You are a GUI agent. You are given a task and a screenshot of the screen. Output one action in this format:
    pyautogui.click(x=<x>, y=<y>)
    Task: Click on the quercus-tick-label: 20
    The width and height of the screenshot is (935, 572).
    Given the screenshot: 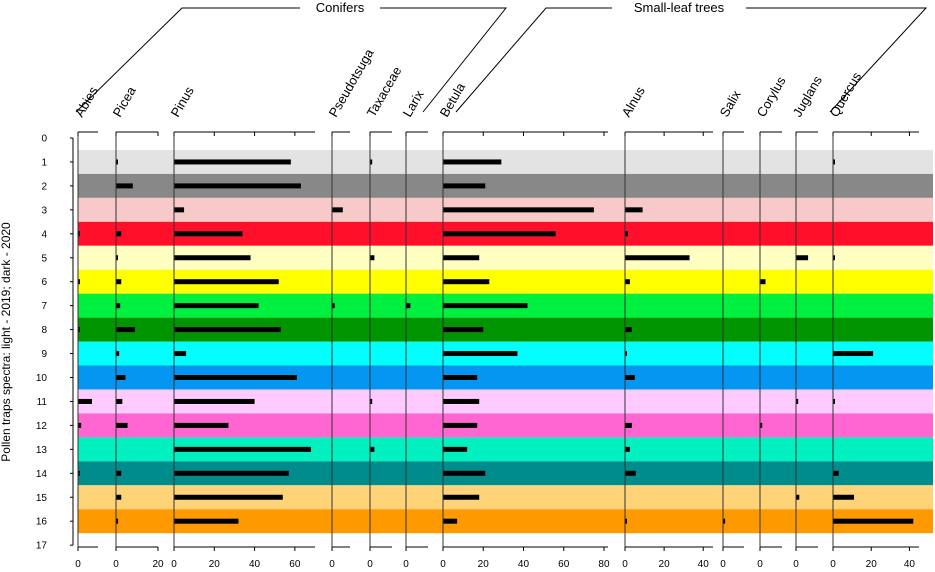 What is the action you would take?
    pyautogui.click(x=872, y=564)
    